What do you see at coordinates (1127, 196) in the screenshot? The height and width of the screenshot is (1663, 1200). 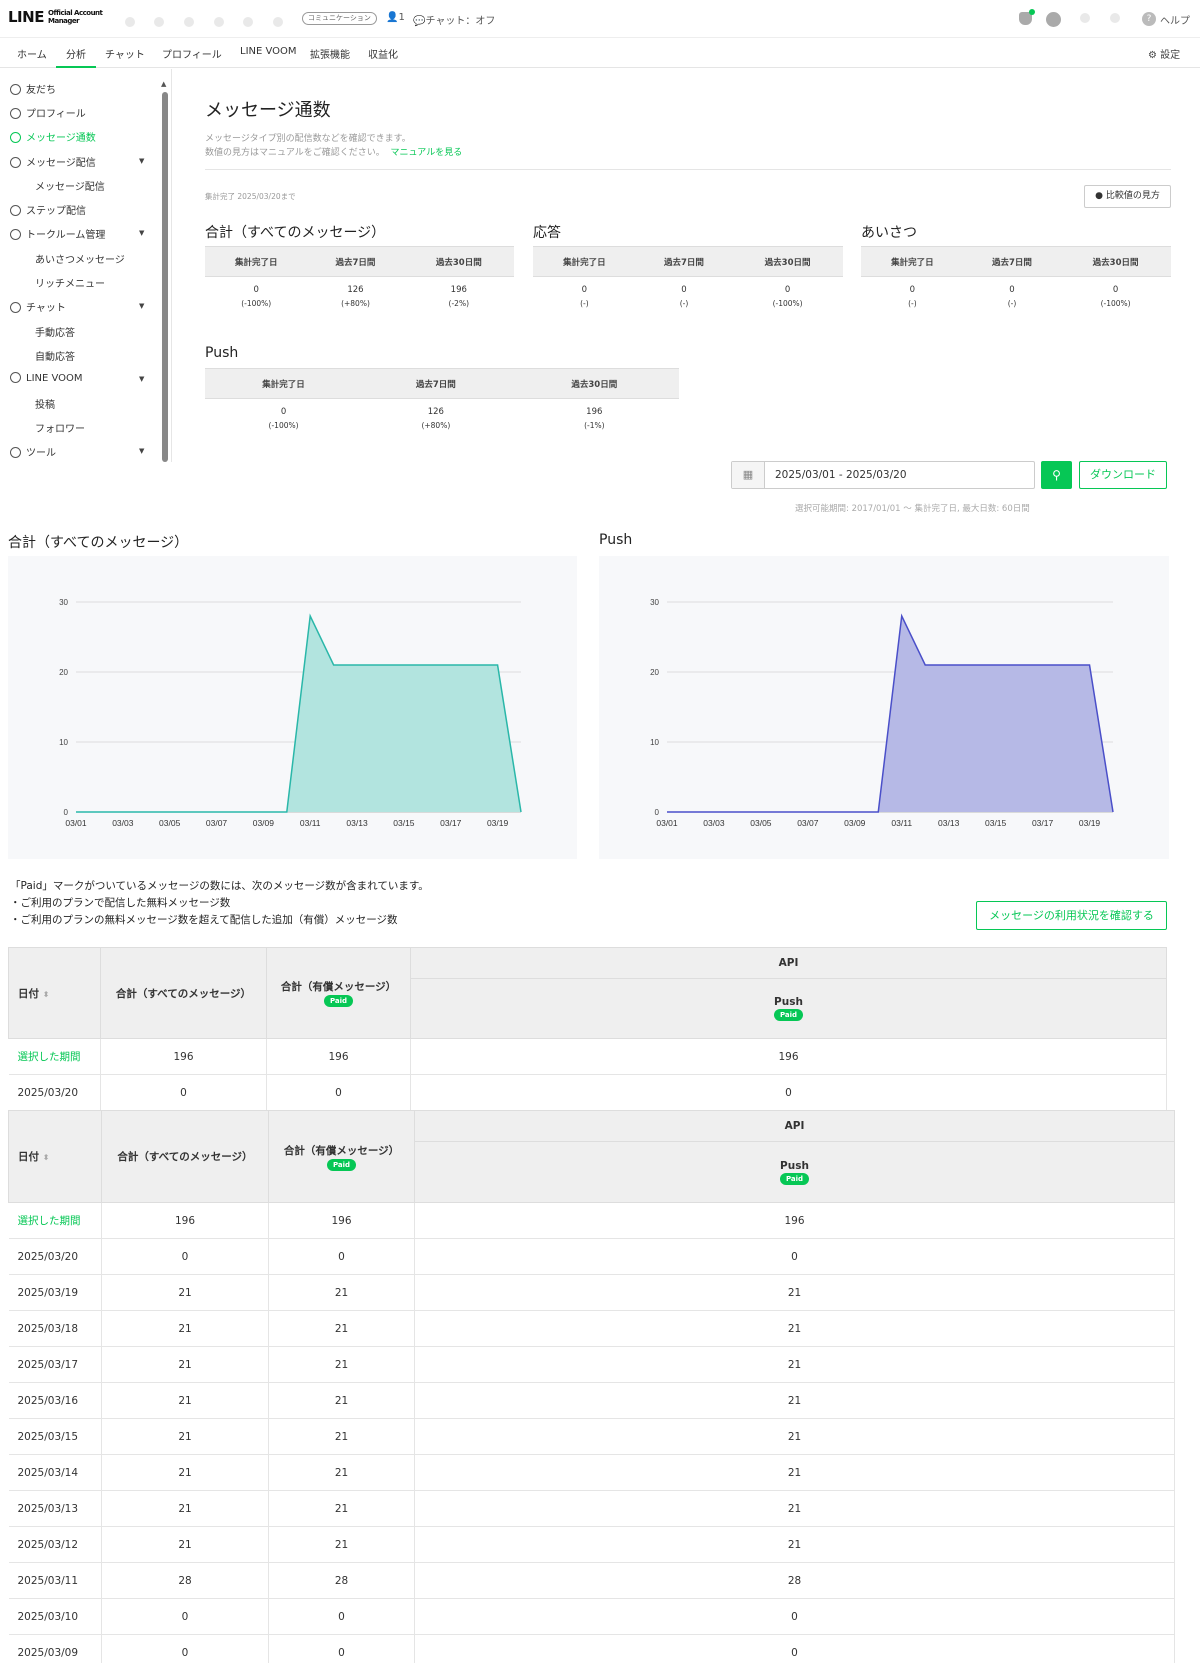 I see `compare-help-button: ● 比較値の見方` at bounding box center [1127, 196].